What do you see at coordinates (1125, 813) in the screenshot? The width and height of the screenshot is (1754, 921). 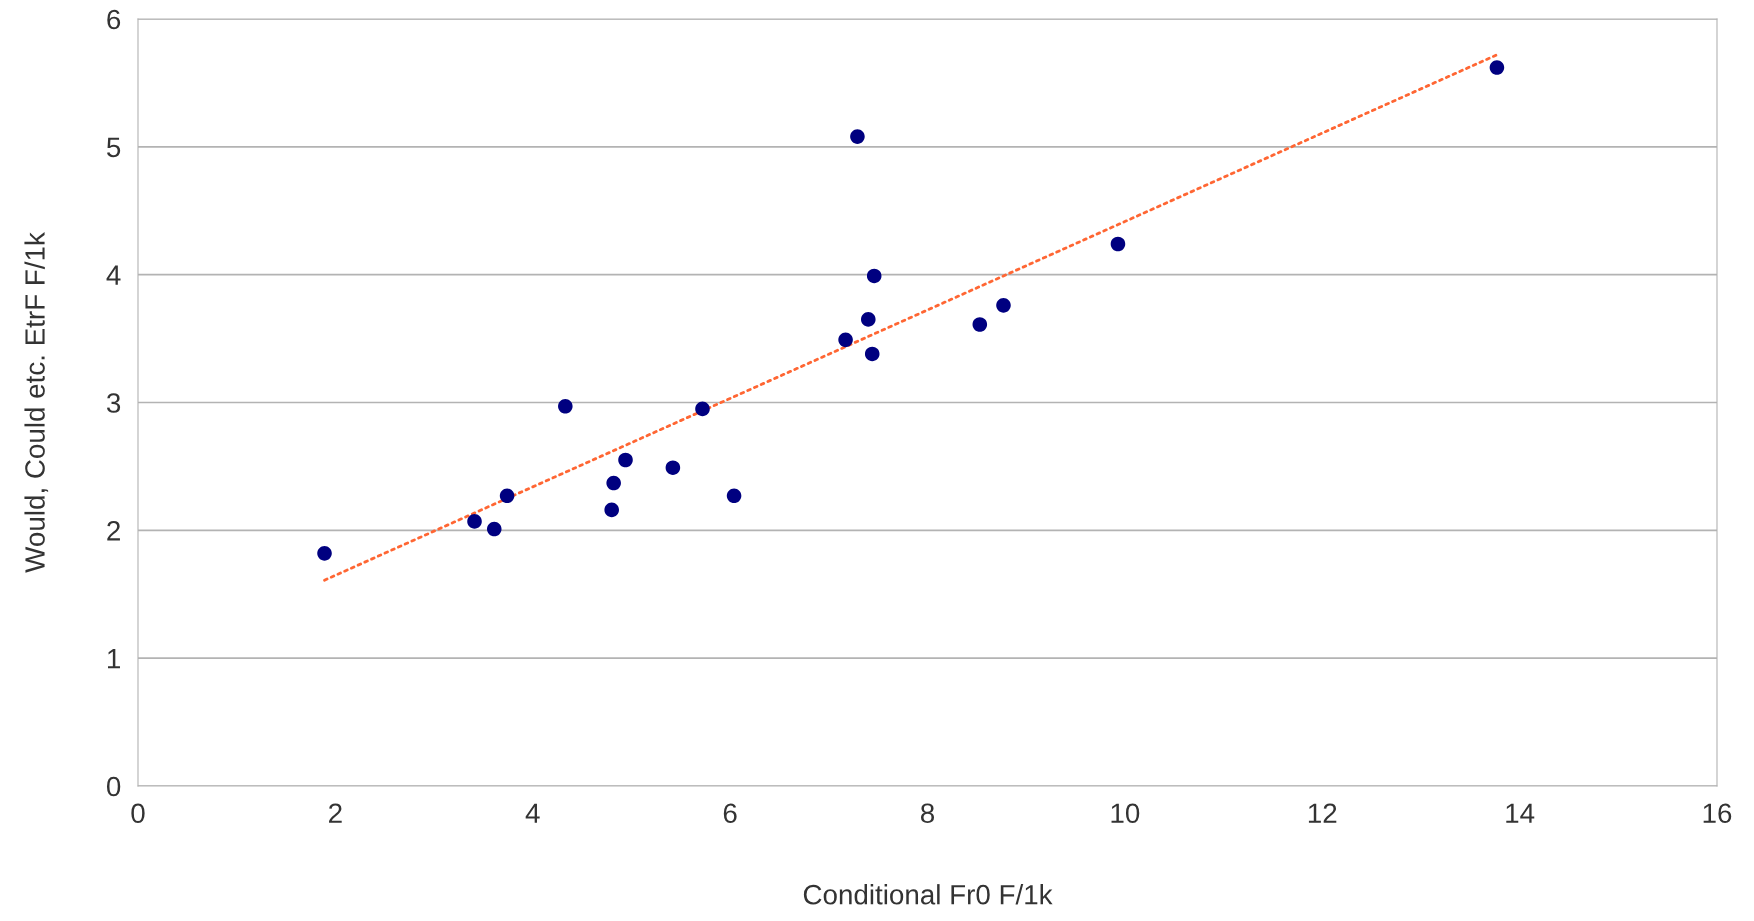 I see `x-tick-label: 10` at bounding box center [1125, 813].